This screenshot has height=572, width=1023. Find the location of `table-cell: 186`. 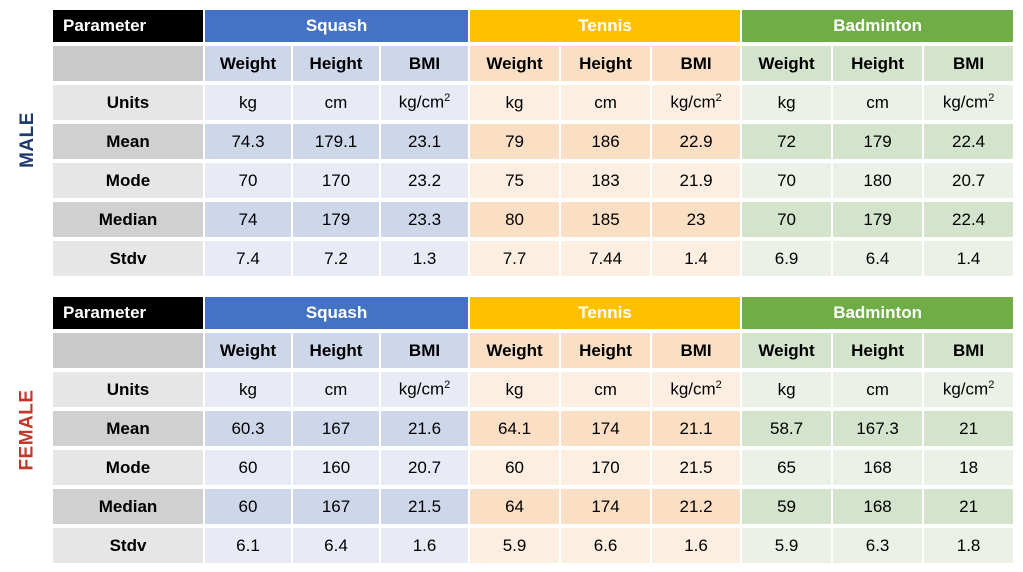

table-cell: 186 is located at coordinates (607, 141).